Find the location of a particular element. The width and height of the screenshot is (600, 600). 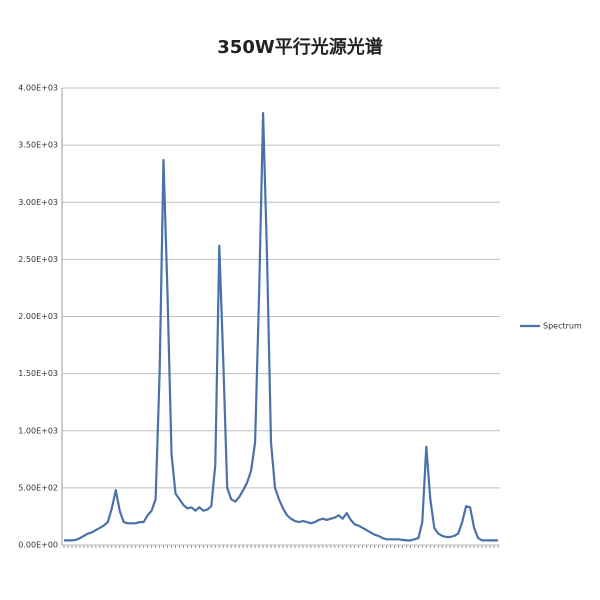

y-tick-label: 5.00E+02 is located at coordinates (38, 487).